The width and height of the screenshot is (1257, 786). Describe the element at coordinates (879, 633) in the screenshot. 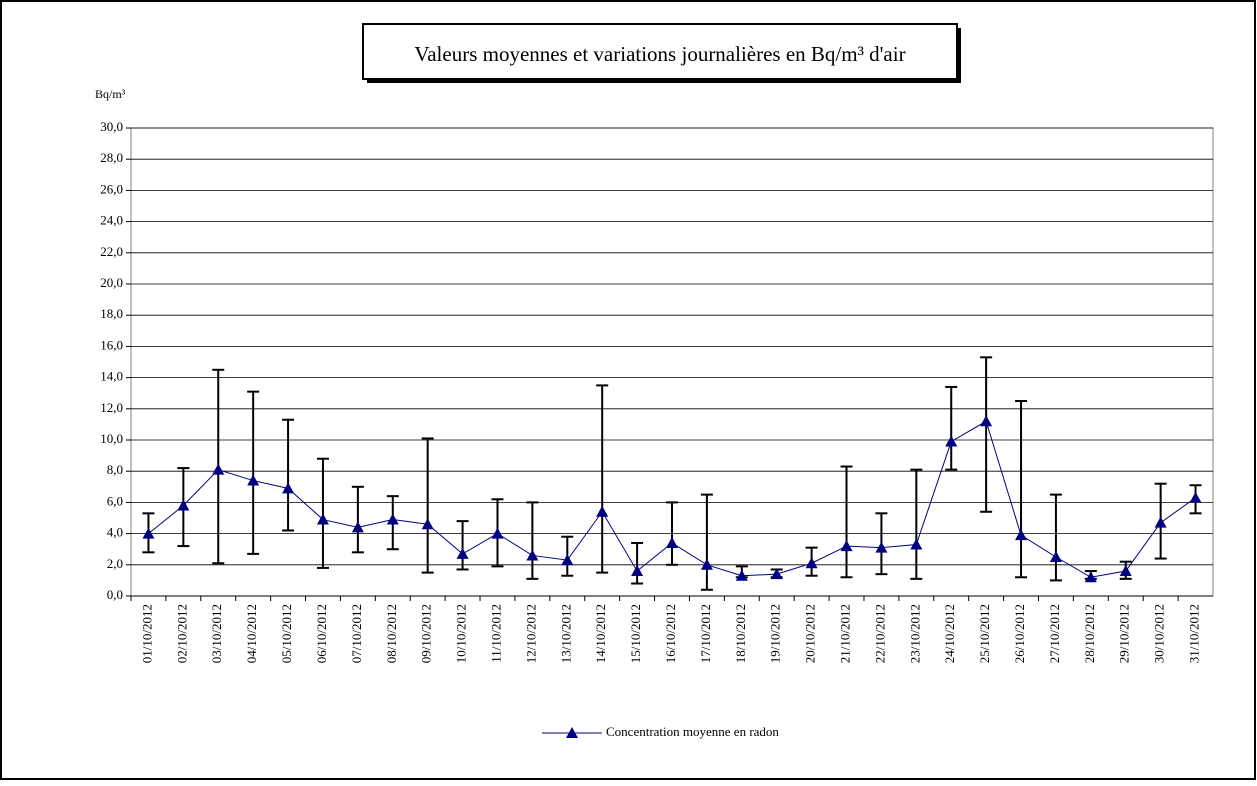

I see `x-tick-label: 22/10/2012` at that location.